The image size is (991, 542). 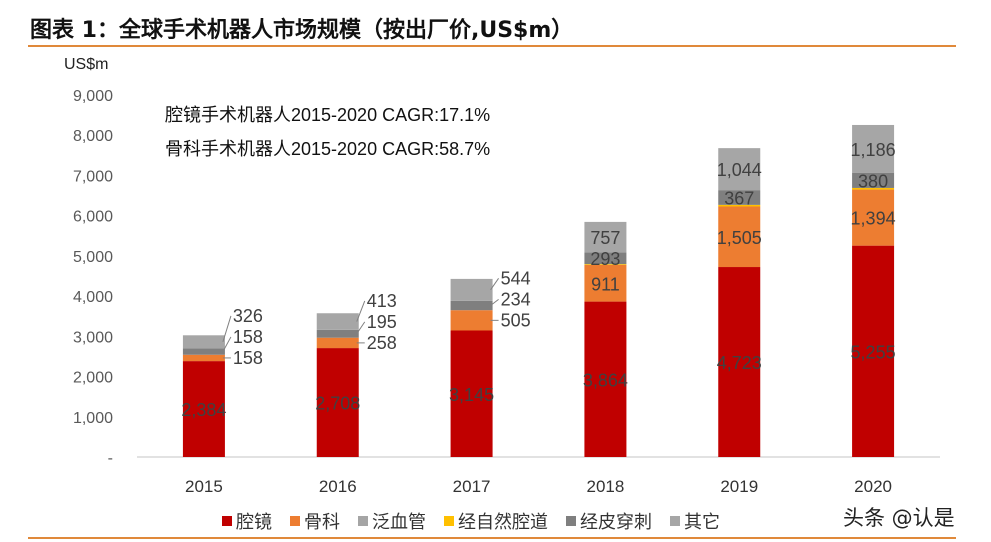 I want to click on legend-item: 骨科, so click(x=315, y=521).